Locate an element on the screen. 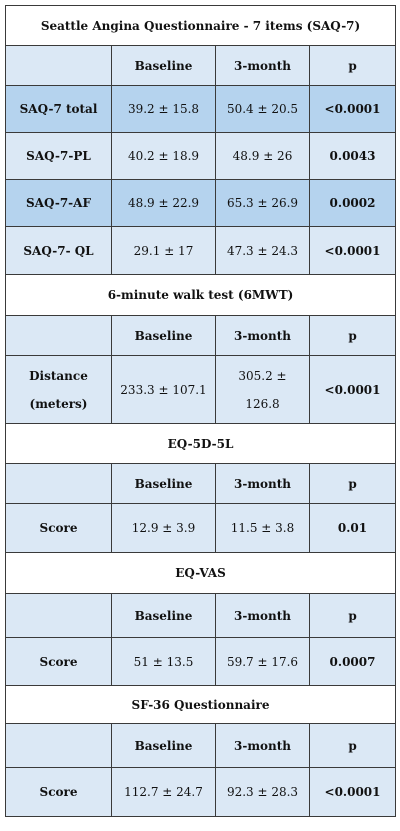  eq5d-title-row: EQ-5D-5L is located at coordinates (200, 443).